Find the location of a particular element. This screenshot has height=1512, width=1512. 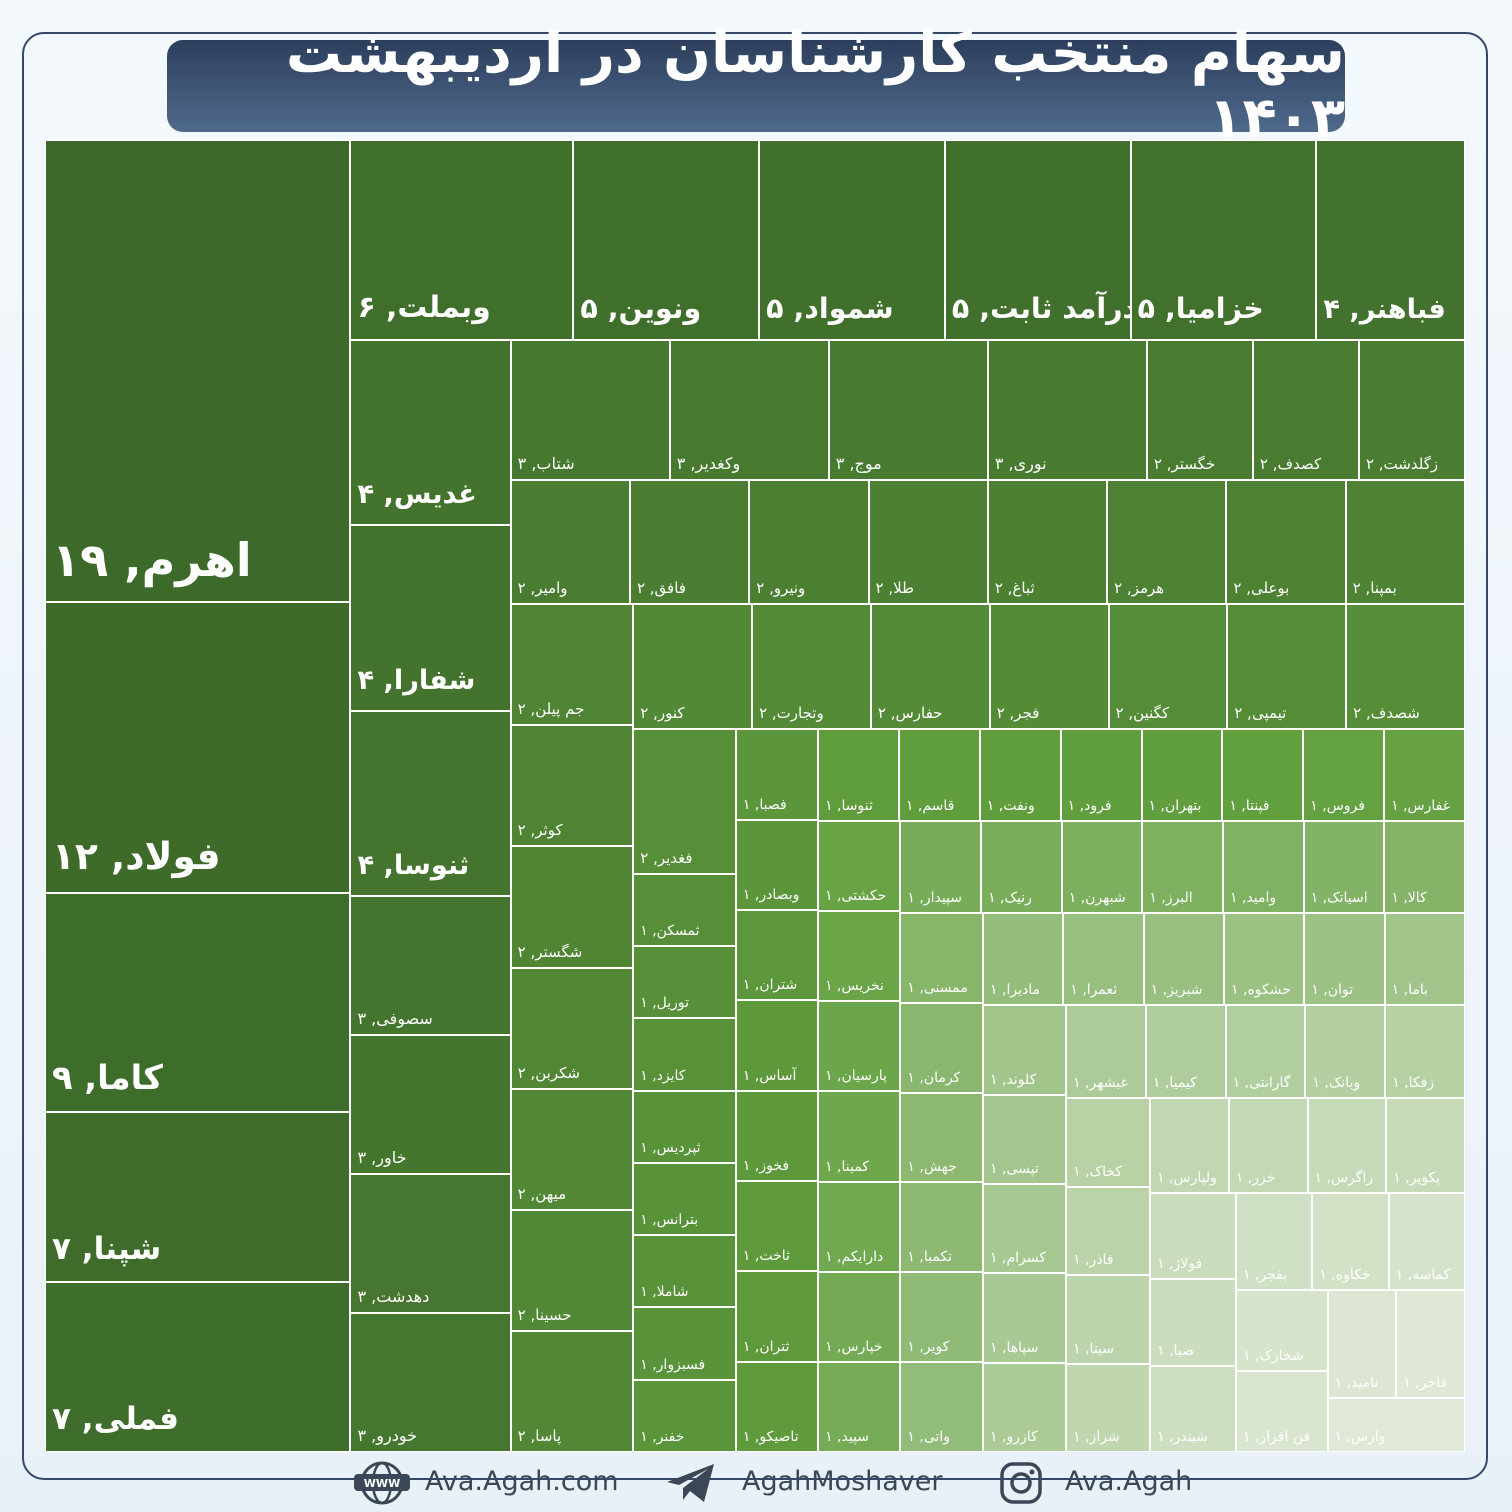

website: Ava.Agah.com is located at coordinates (522, 1481).